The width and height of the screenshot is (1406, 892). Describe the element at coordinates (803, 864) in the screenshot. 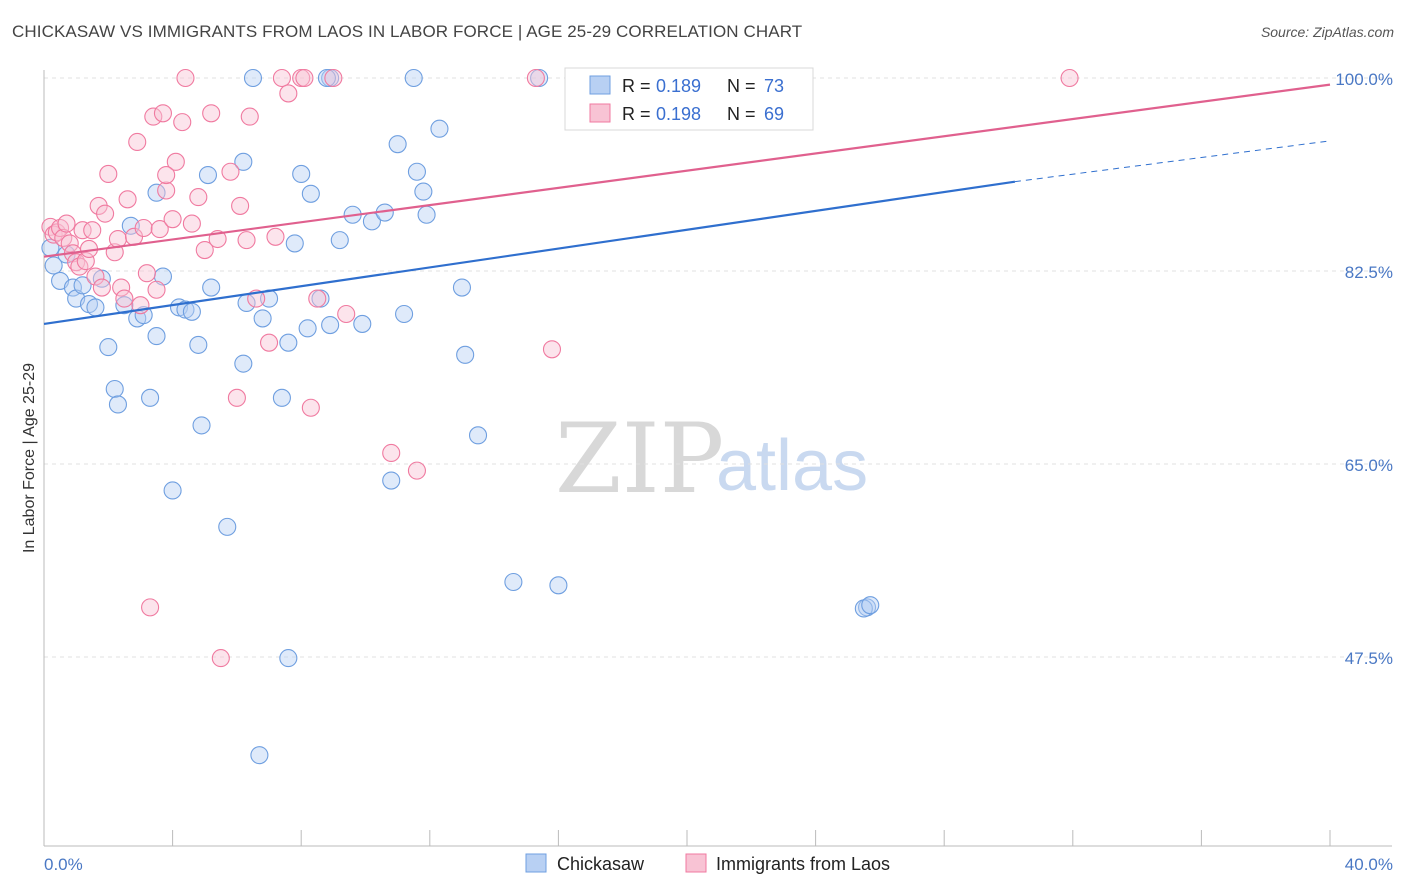

I see `series-legend-laos: Immigrants from Laos` at that location.